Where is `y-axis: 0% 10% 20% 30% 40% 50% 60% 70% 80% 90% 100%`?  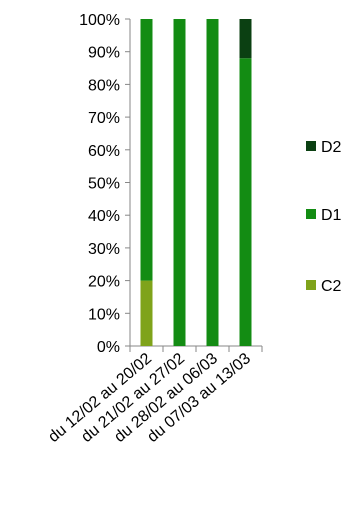 y-axis: 0% 10% 20% 30% 40% 50% 60% 70% 80% 90% 100% is located at coordinates (105, 184).